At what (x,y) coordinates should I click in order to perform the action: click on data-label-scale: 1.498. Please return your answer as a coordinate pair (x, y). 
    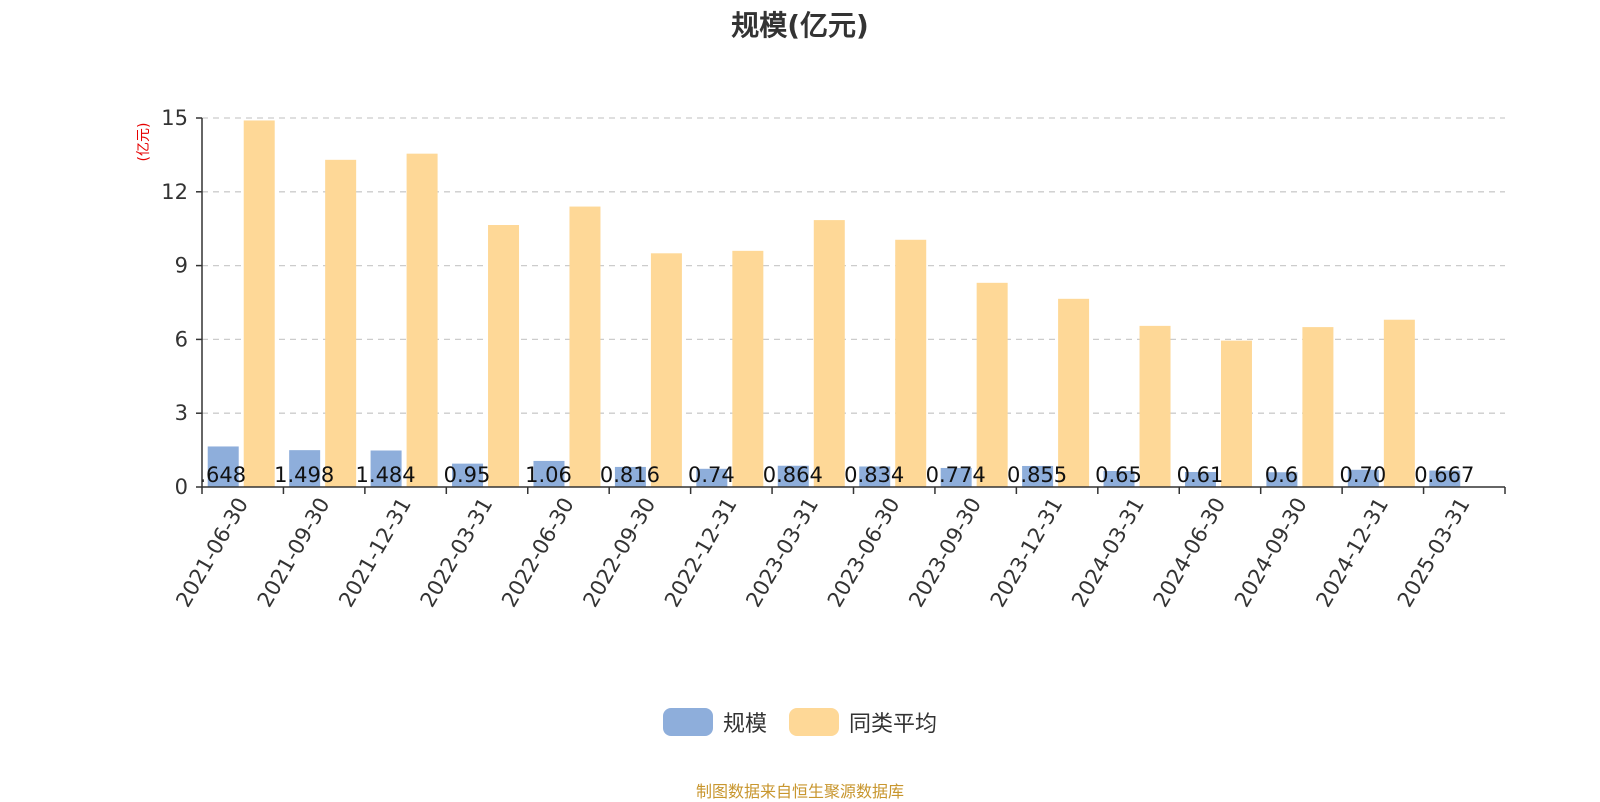
    Looking at the image, I should click on (304, 475).